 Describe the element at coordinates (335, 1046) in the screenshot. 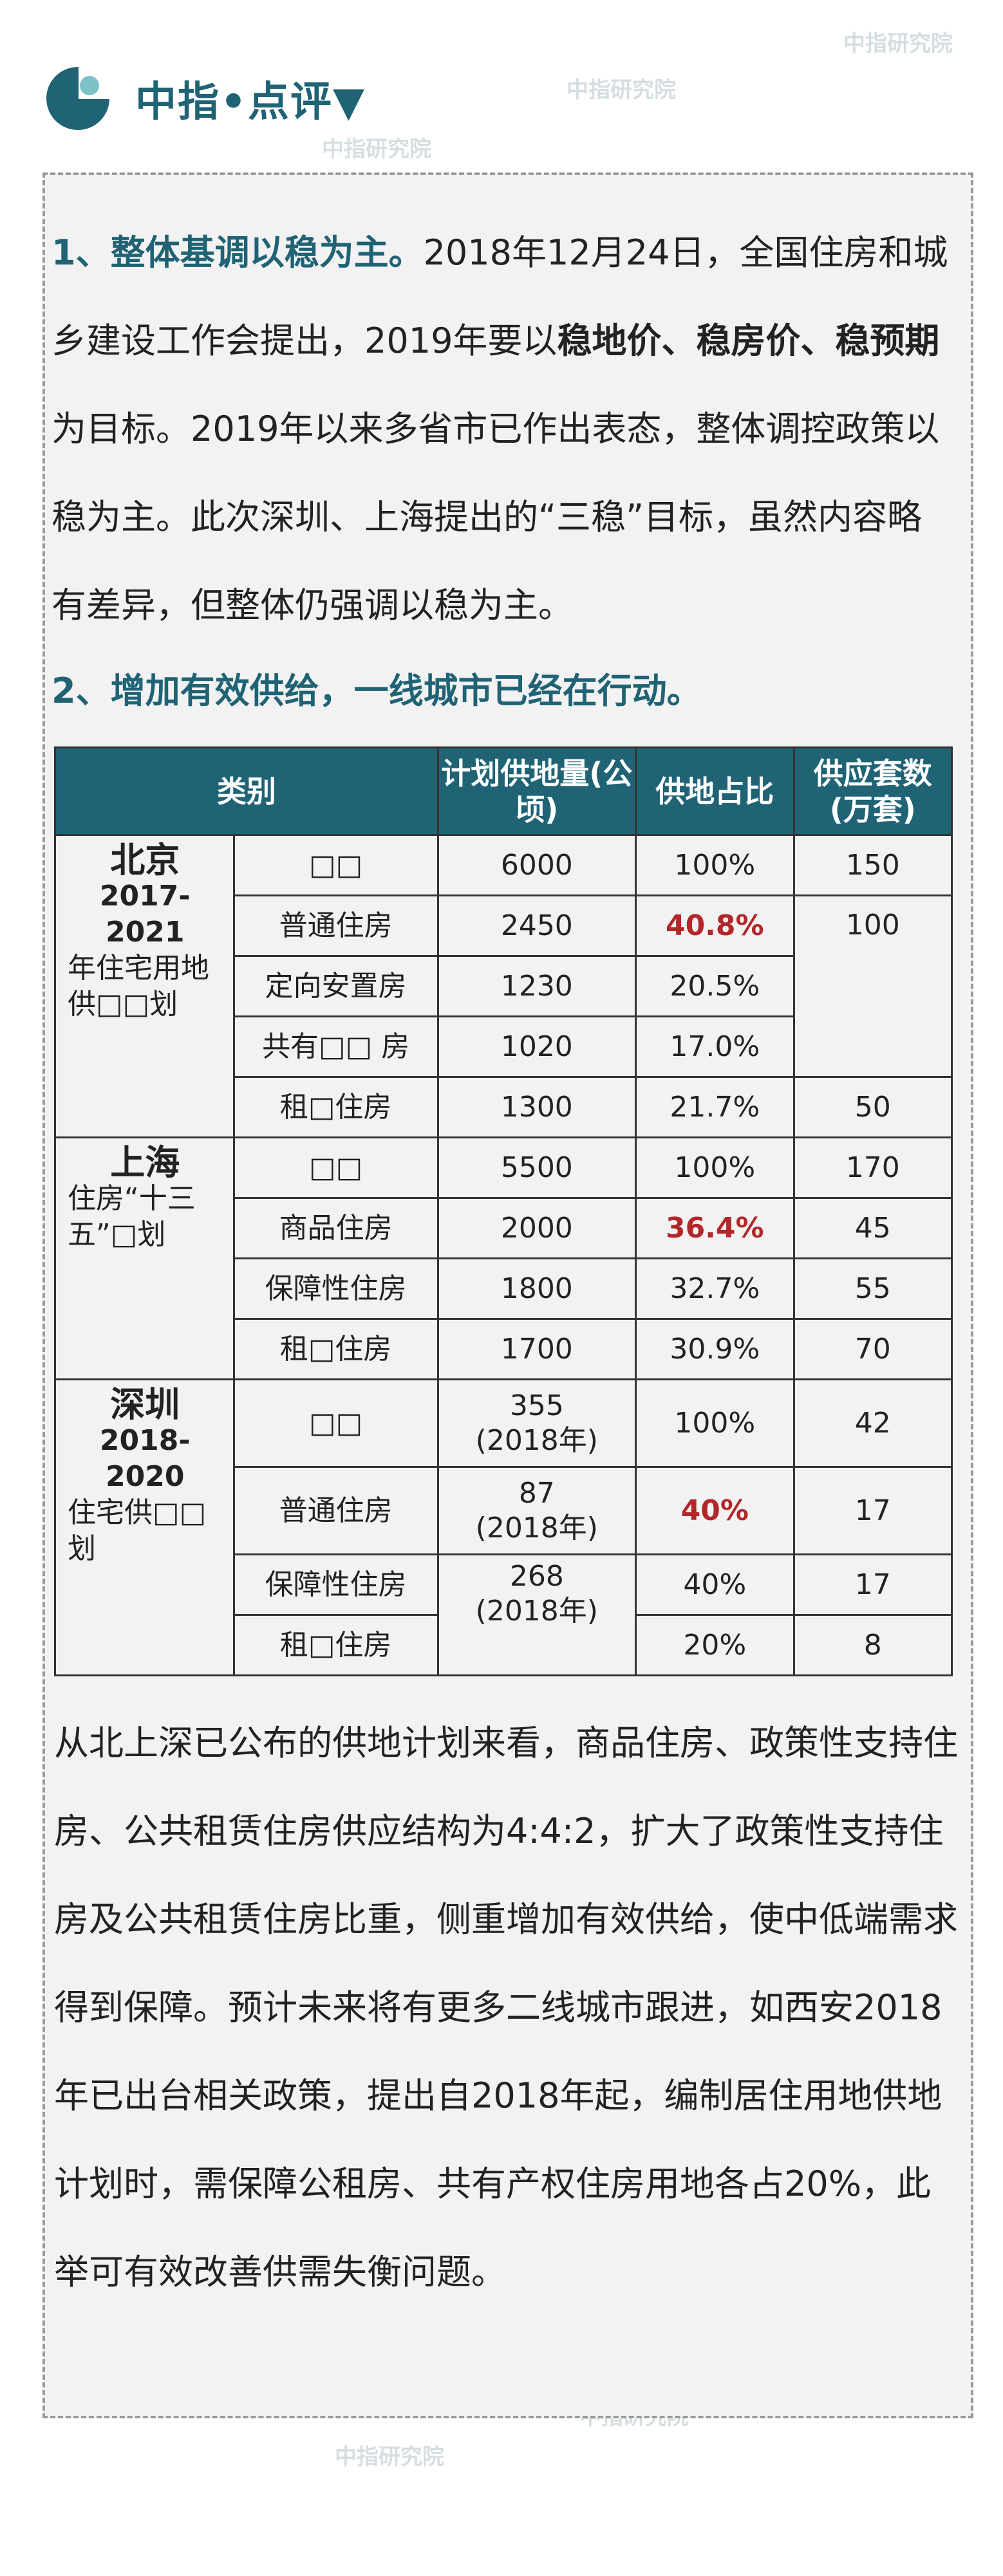

I see `housing-type: 共有□□ 房` at that location.